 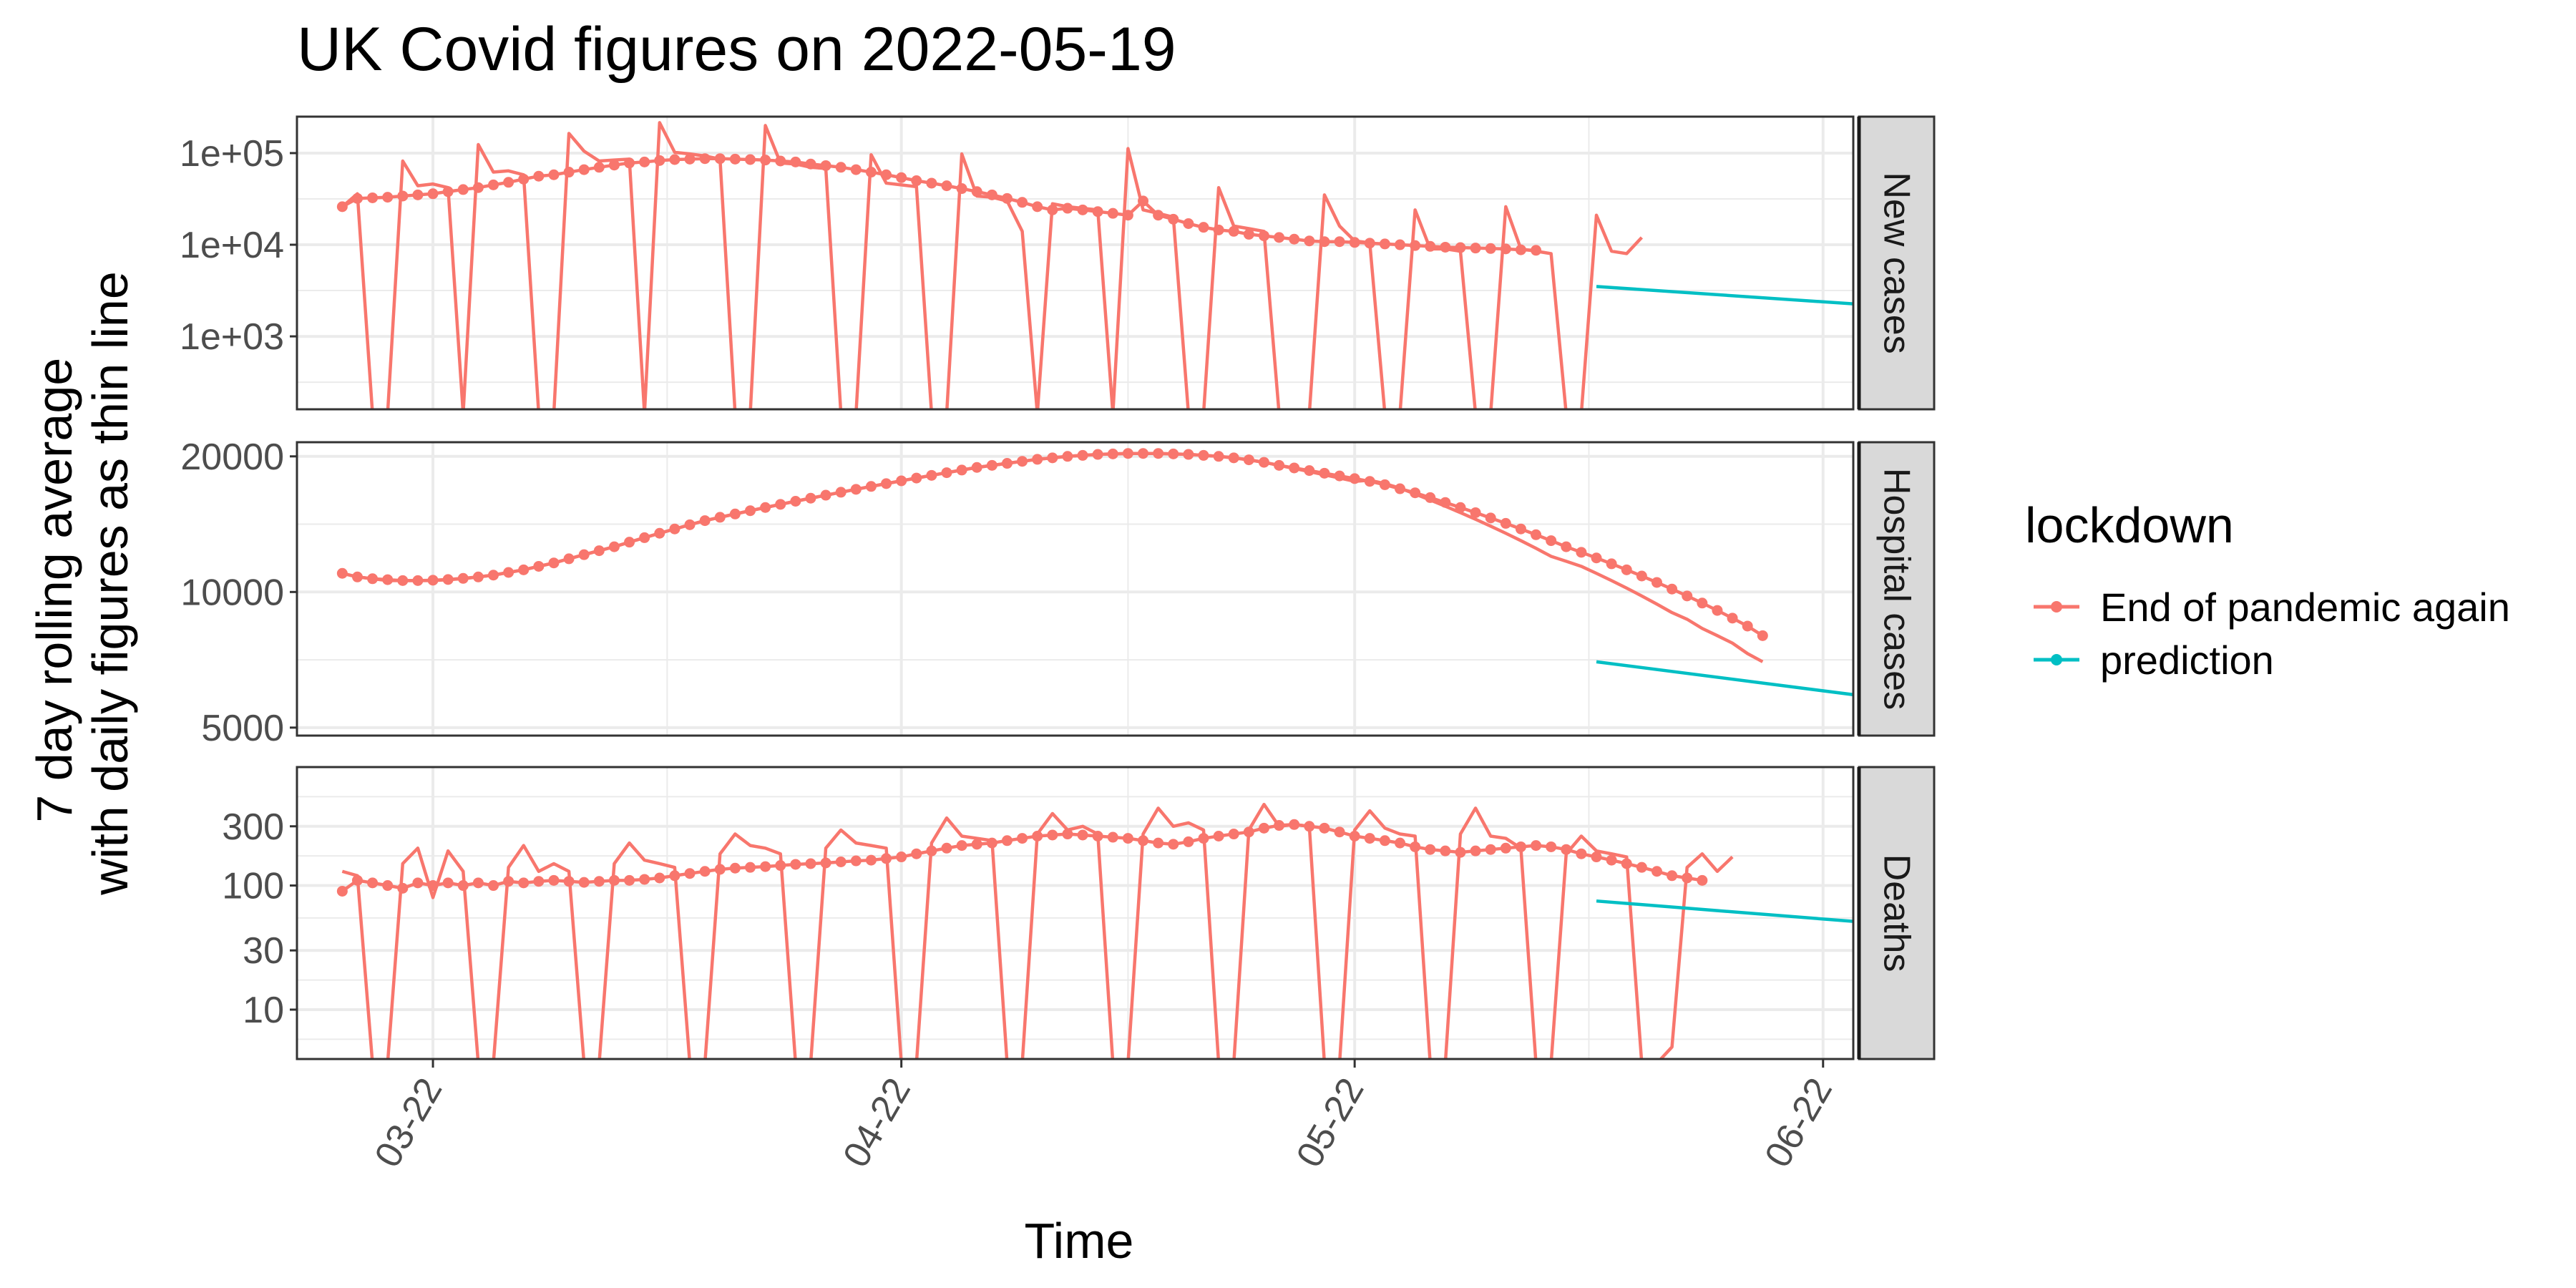 What do you see at coordinates (1897, 589) in the screenshot?
I see `facet-strip` at bounding box center [1897, 589].